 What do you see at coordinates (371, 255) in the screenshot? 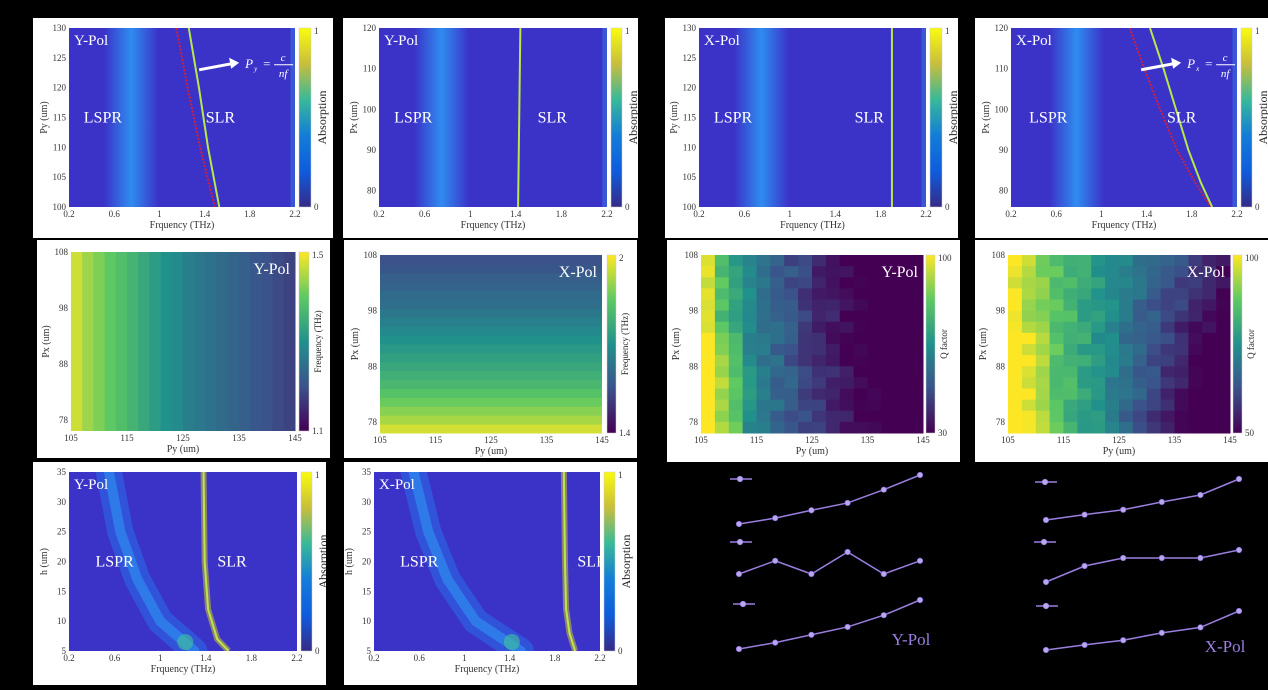
I see `y-tick-label: 108` at bounding box center [371, 255].